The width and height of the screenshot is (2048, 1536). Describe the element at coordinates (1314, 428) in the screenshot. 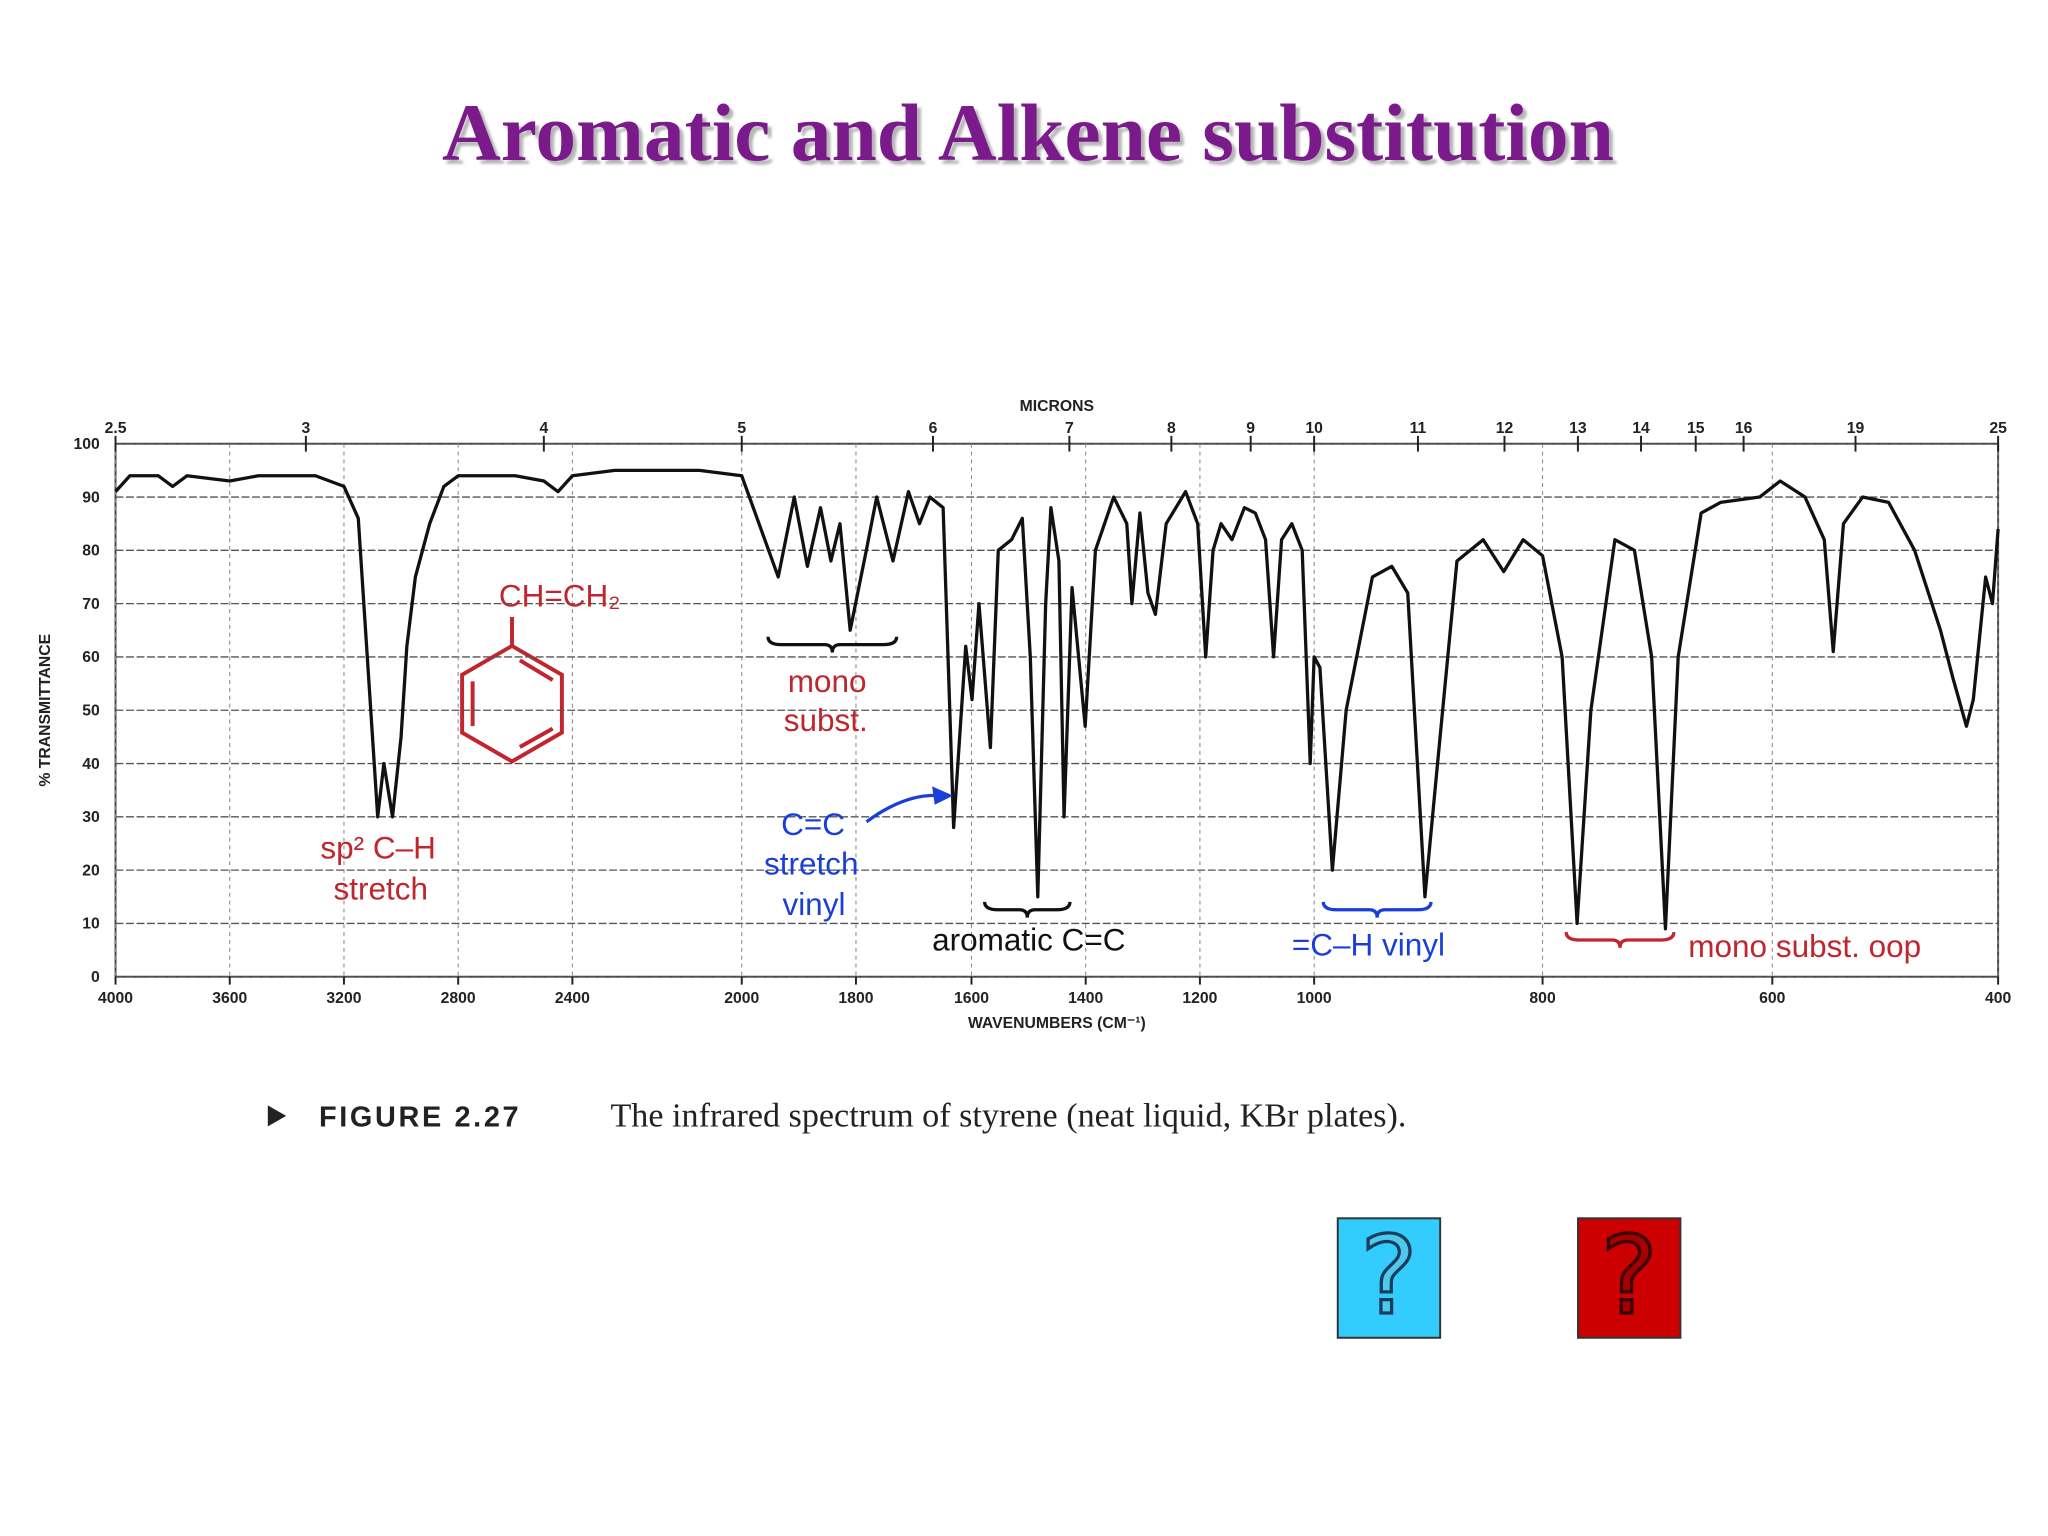

I see `x2-tick-label: 10` at that location.